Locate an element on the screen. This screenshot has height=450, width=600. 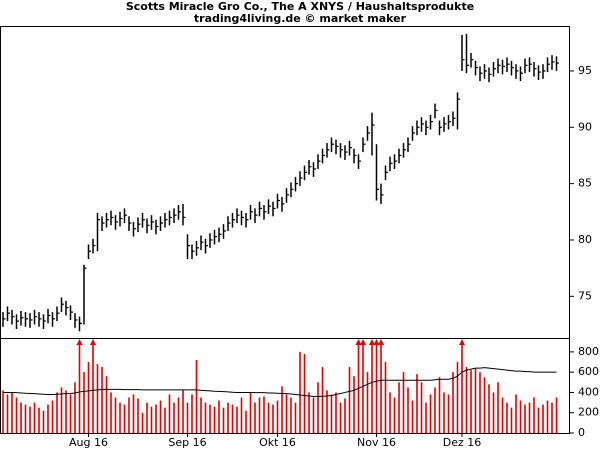
x-tick-label: Okt 16 is located at coordinates (277, 442).